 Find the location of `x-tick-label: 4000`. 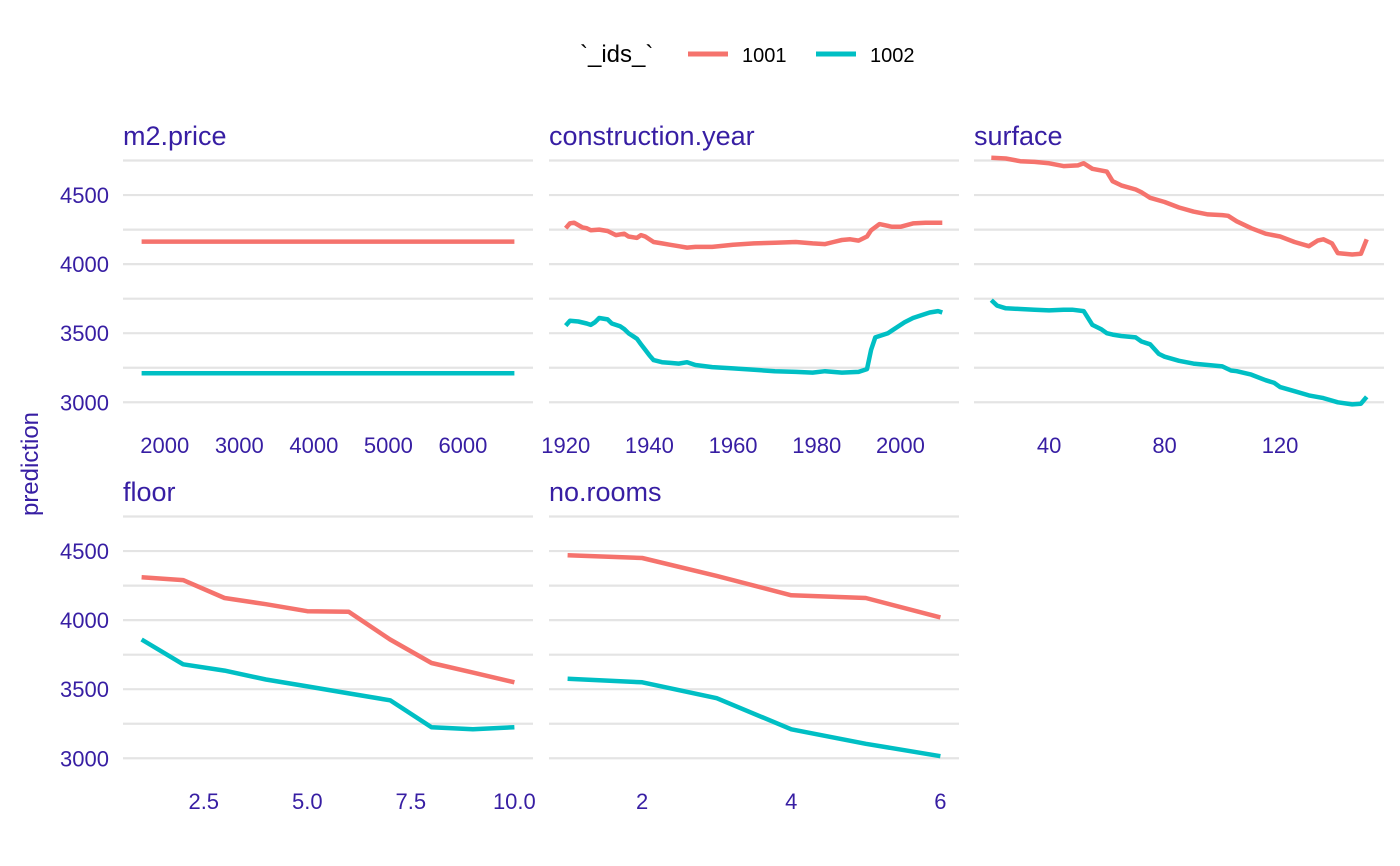

x-tick-label: 4000 is located at coordinates (313, 445).